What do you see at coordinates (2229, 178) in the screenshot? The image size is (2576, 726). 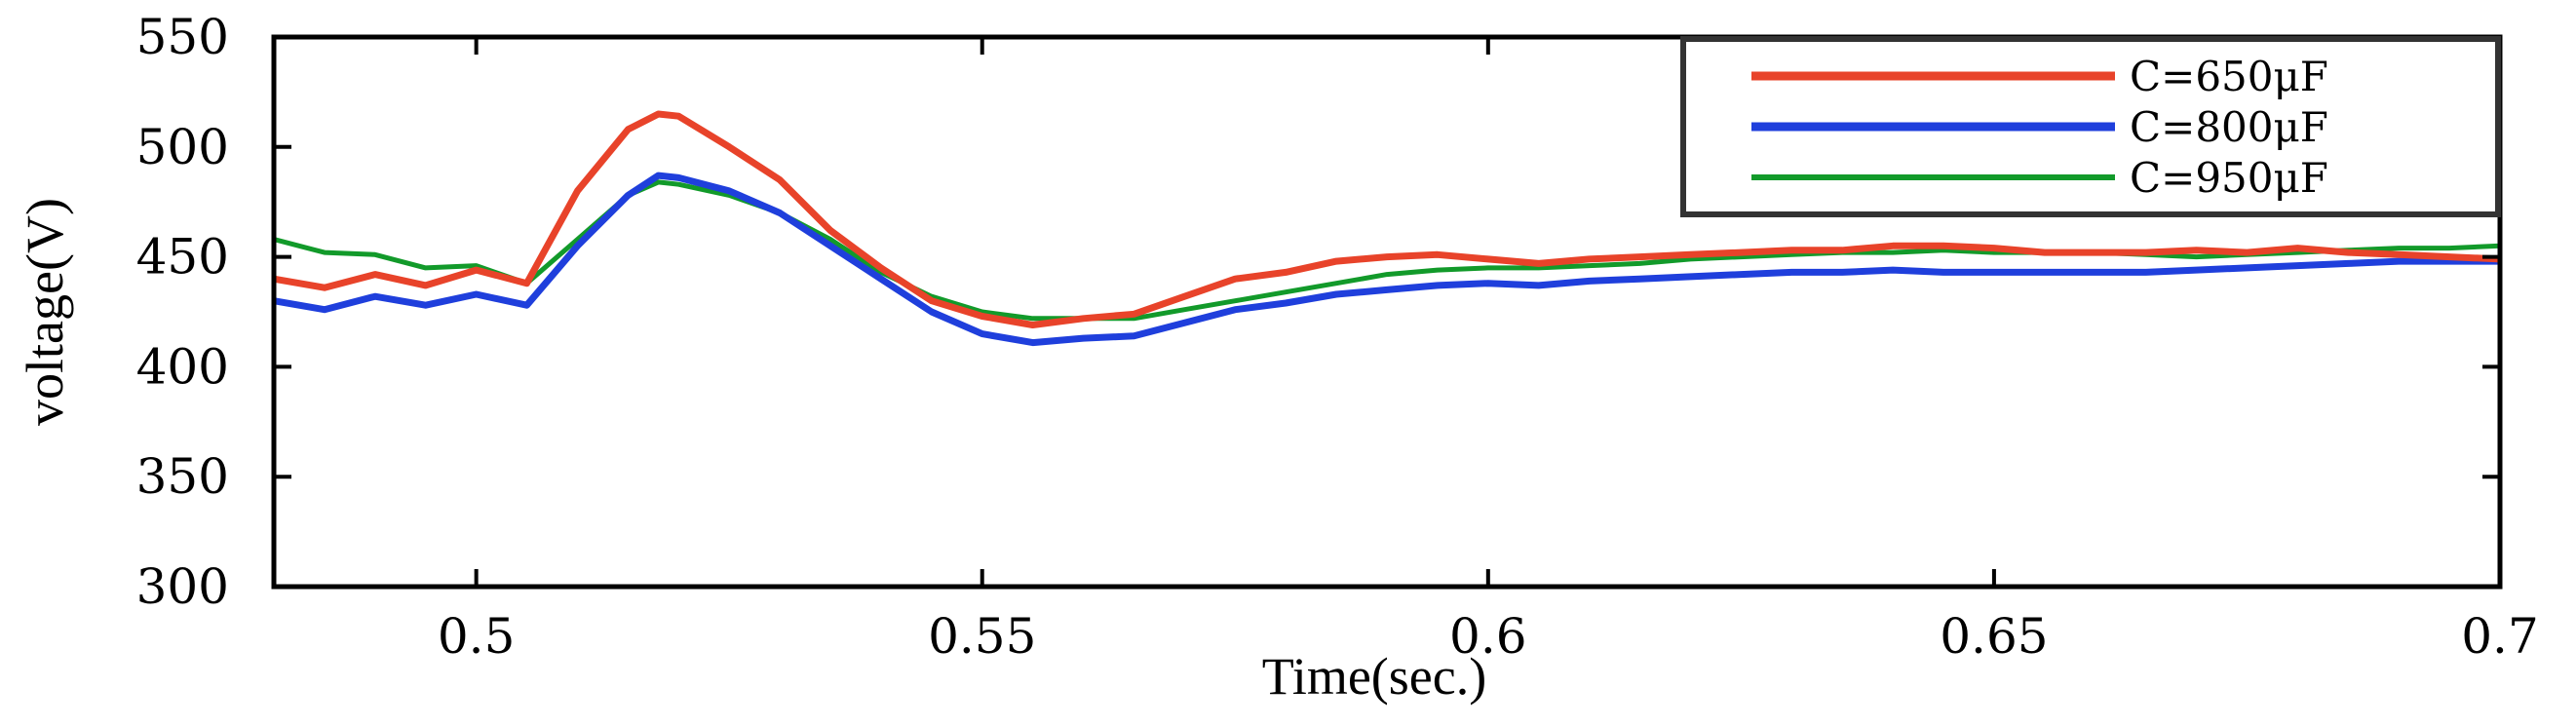 I see `legend-label-3: C=950μF` at bounding box center [2229, 178].